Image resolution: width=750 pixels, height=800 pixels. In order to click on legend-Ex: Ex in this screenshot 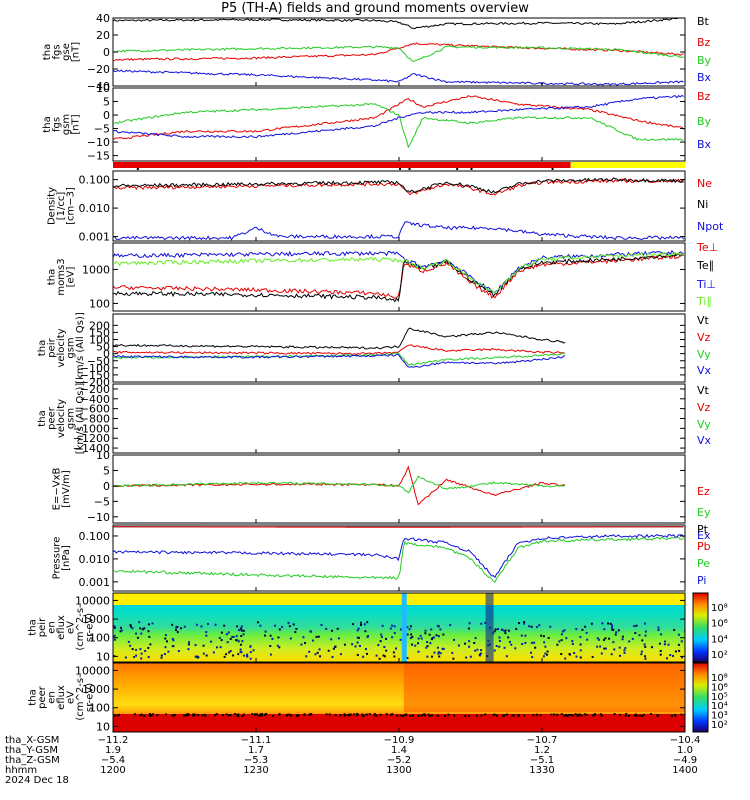, I will do `click(704, 535)`.